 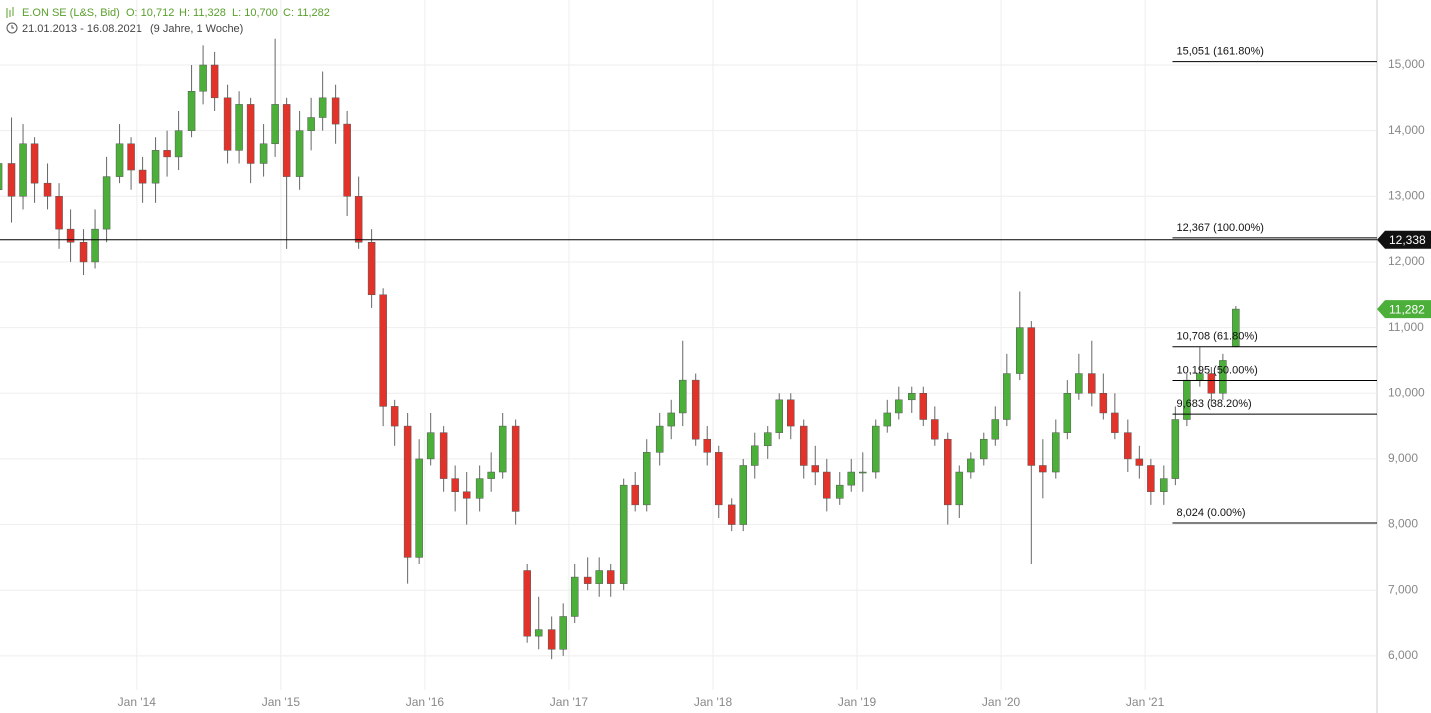 What do you see at coordinates (137, 702) in the screenshot?
I see `x-tick-label: Jan '14` at bounding box center [137, 702].